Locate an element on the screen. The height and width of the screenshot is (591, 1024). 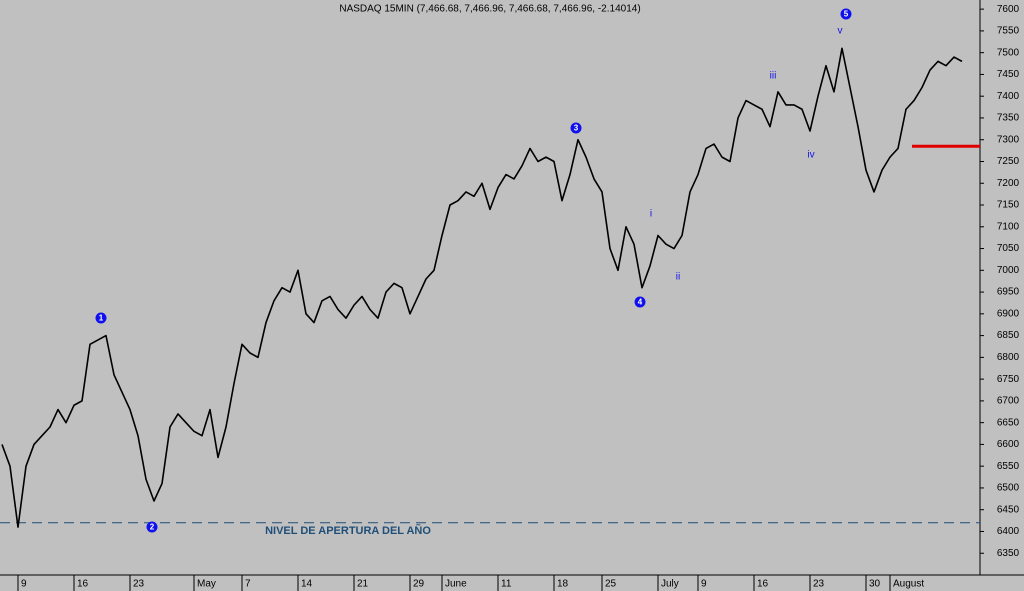
y-tick-label: 6500 is located at coordinates (1008, 488).